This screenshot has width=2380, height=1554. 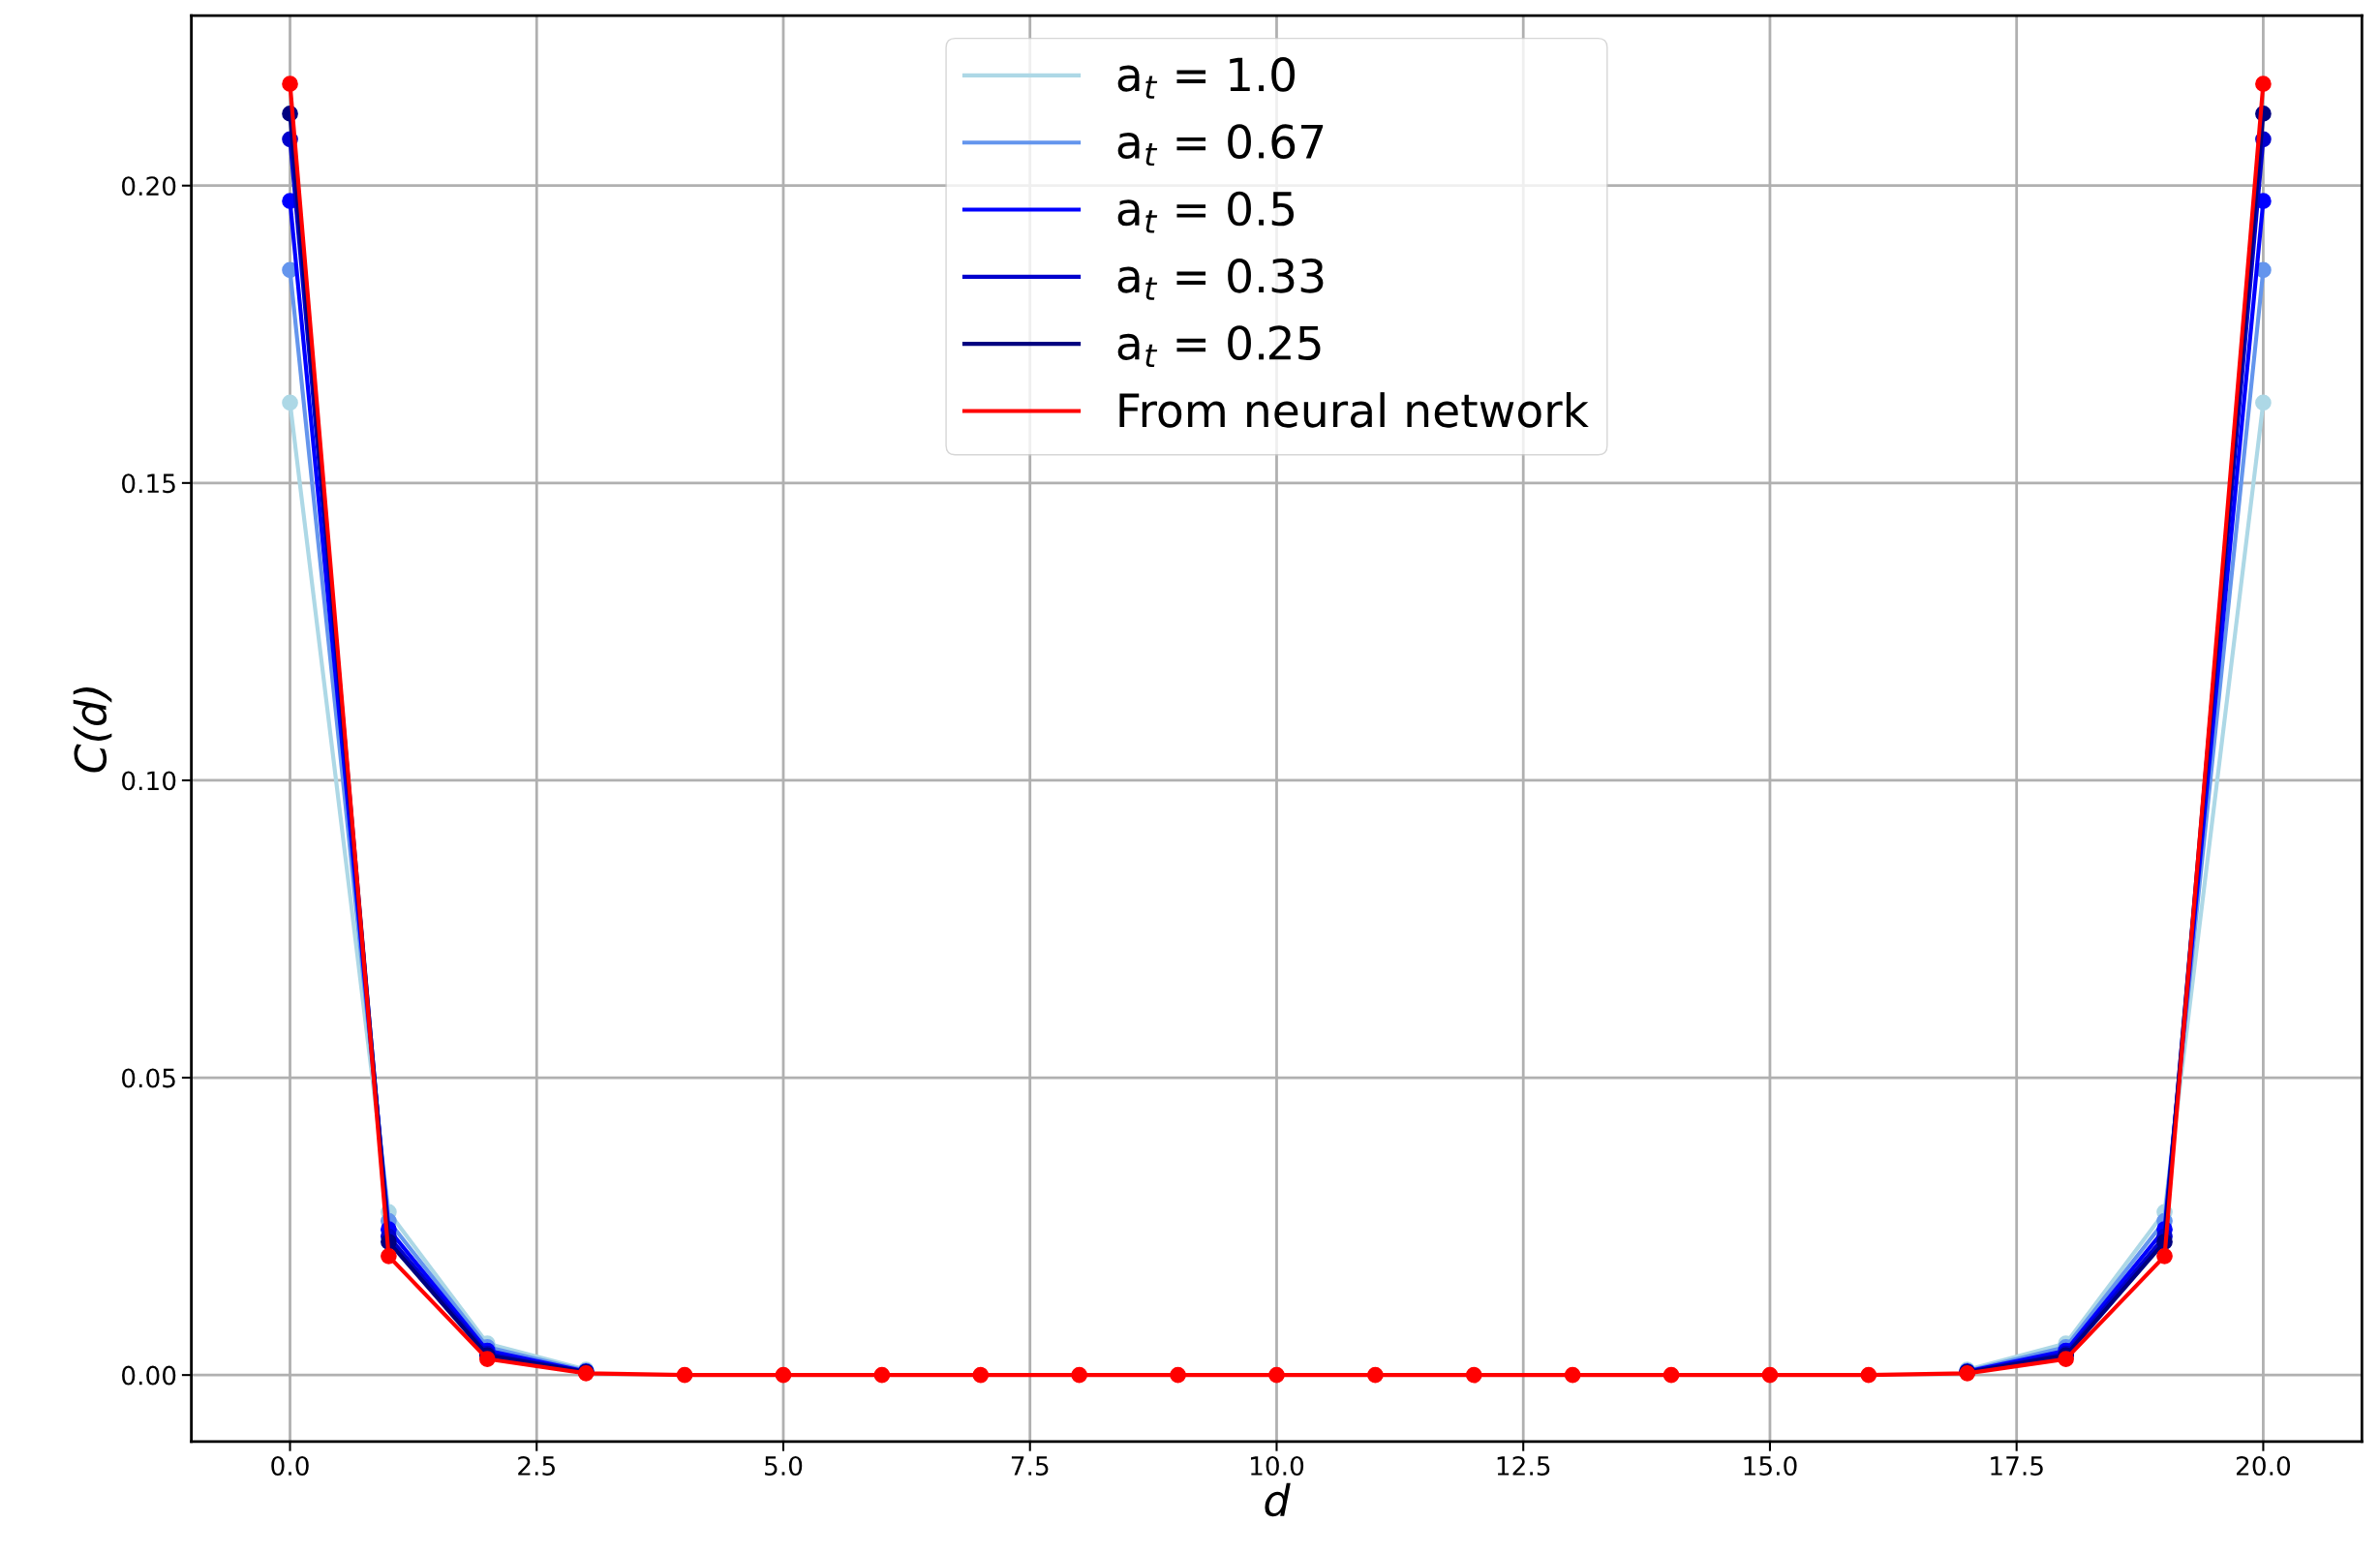 I want to click on legend-label: a$_{t}$ = 0.67, so click(x=1220, y=145).